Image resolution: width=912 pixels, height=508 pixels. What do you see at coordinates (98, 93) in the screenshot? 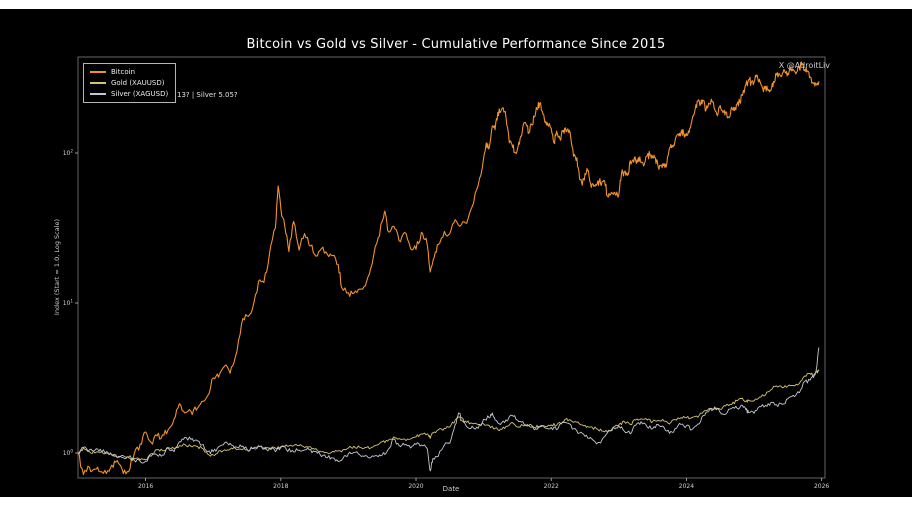
I see `silver-line-swatch` at bounding box center [98, 93].